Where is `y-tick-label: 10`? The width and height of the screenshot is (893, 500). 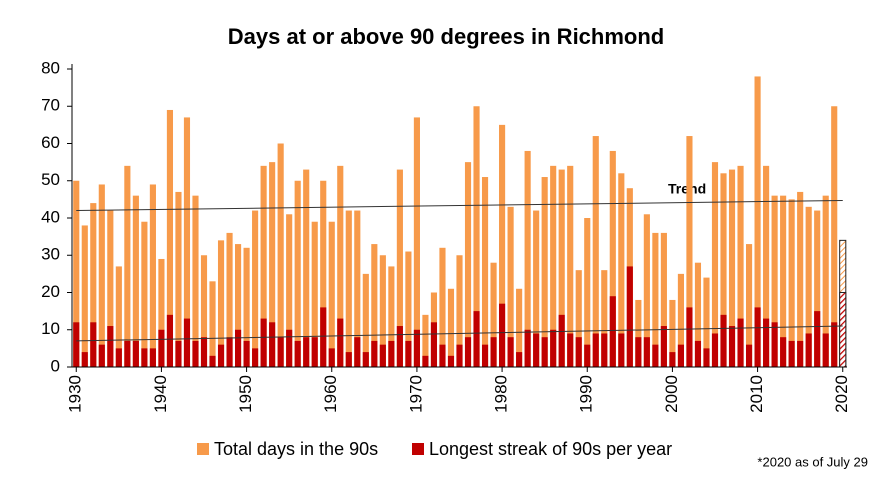 y-tick-label: 10 is located at coordinates (50, 328).